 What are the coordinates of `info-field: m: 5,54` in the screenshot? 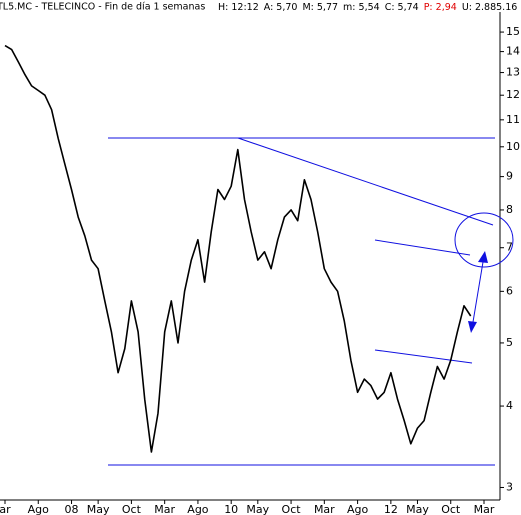 It's located at (361, 7).